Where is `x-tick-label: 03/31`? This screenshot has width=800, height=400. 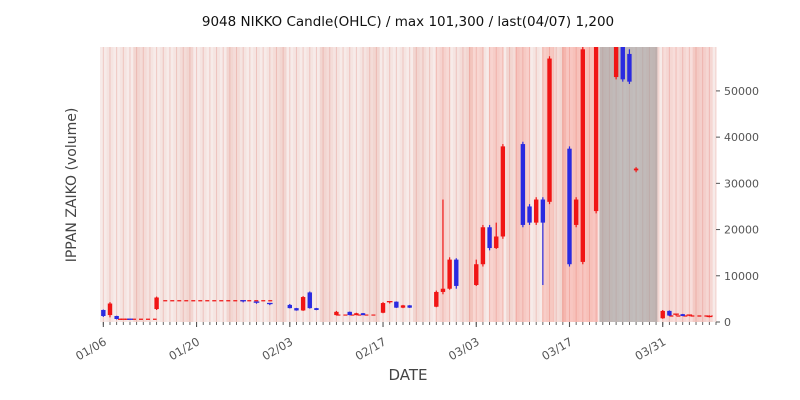 x-tick-label: 03/31 is located at coordinates (651, 348).